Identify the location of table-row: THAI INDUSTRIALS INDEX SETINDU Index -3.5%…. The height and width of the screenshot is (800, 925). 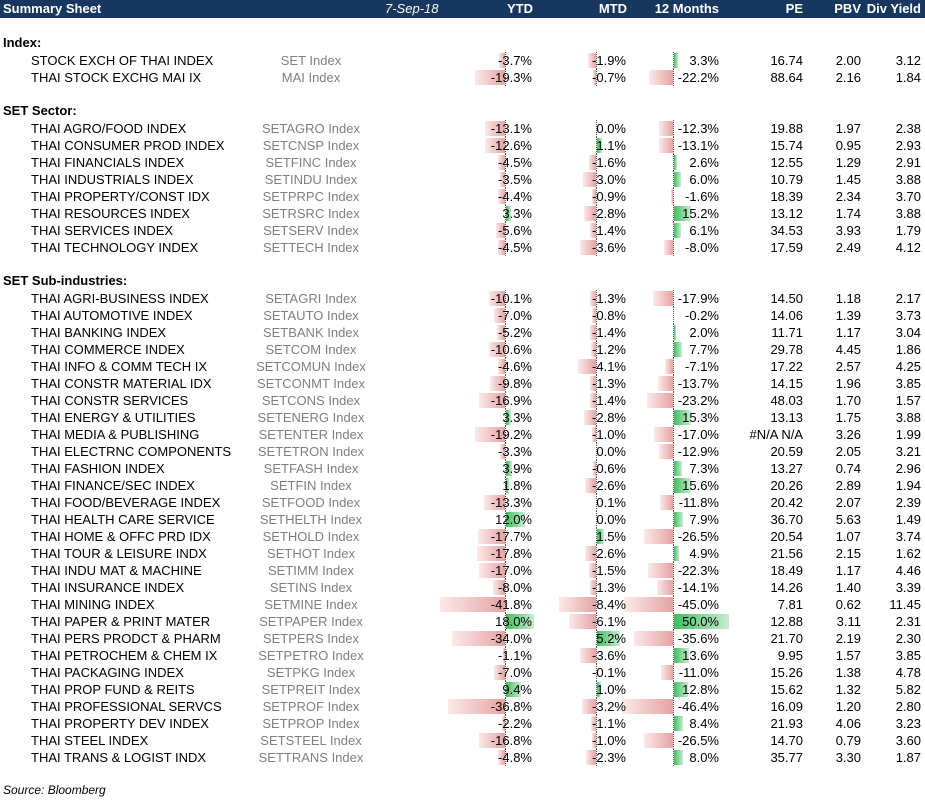
(462, 179).